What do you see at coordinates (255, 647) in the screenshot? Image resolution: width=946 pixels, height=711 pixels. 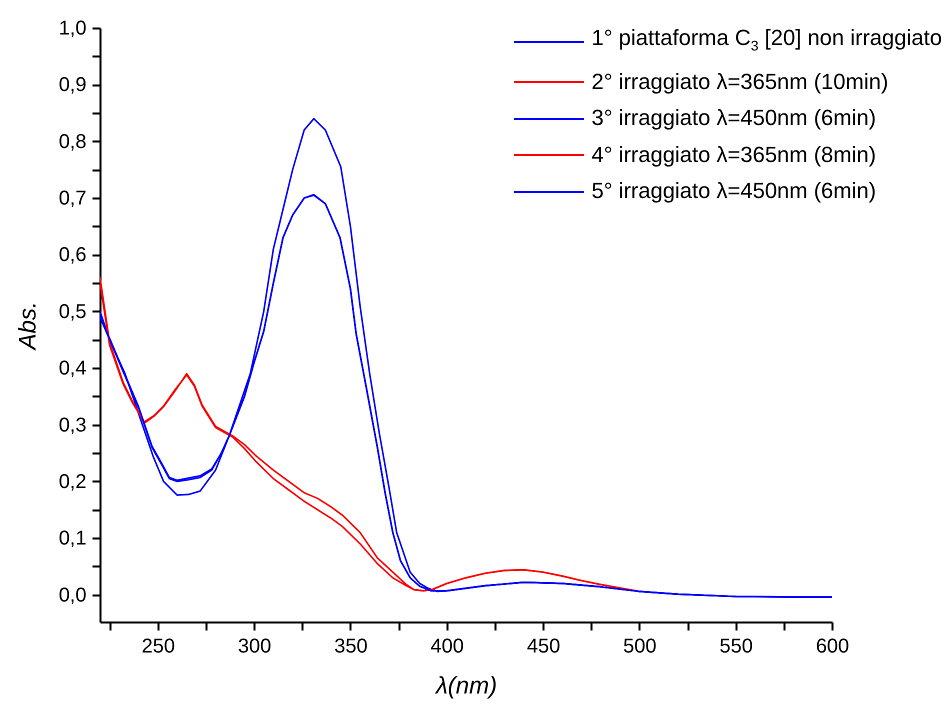 I see `x-tick-label: 300` at bounding box center [255, 647].